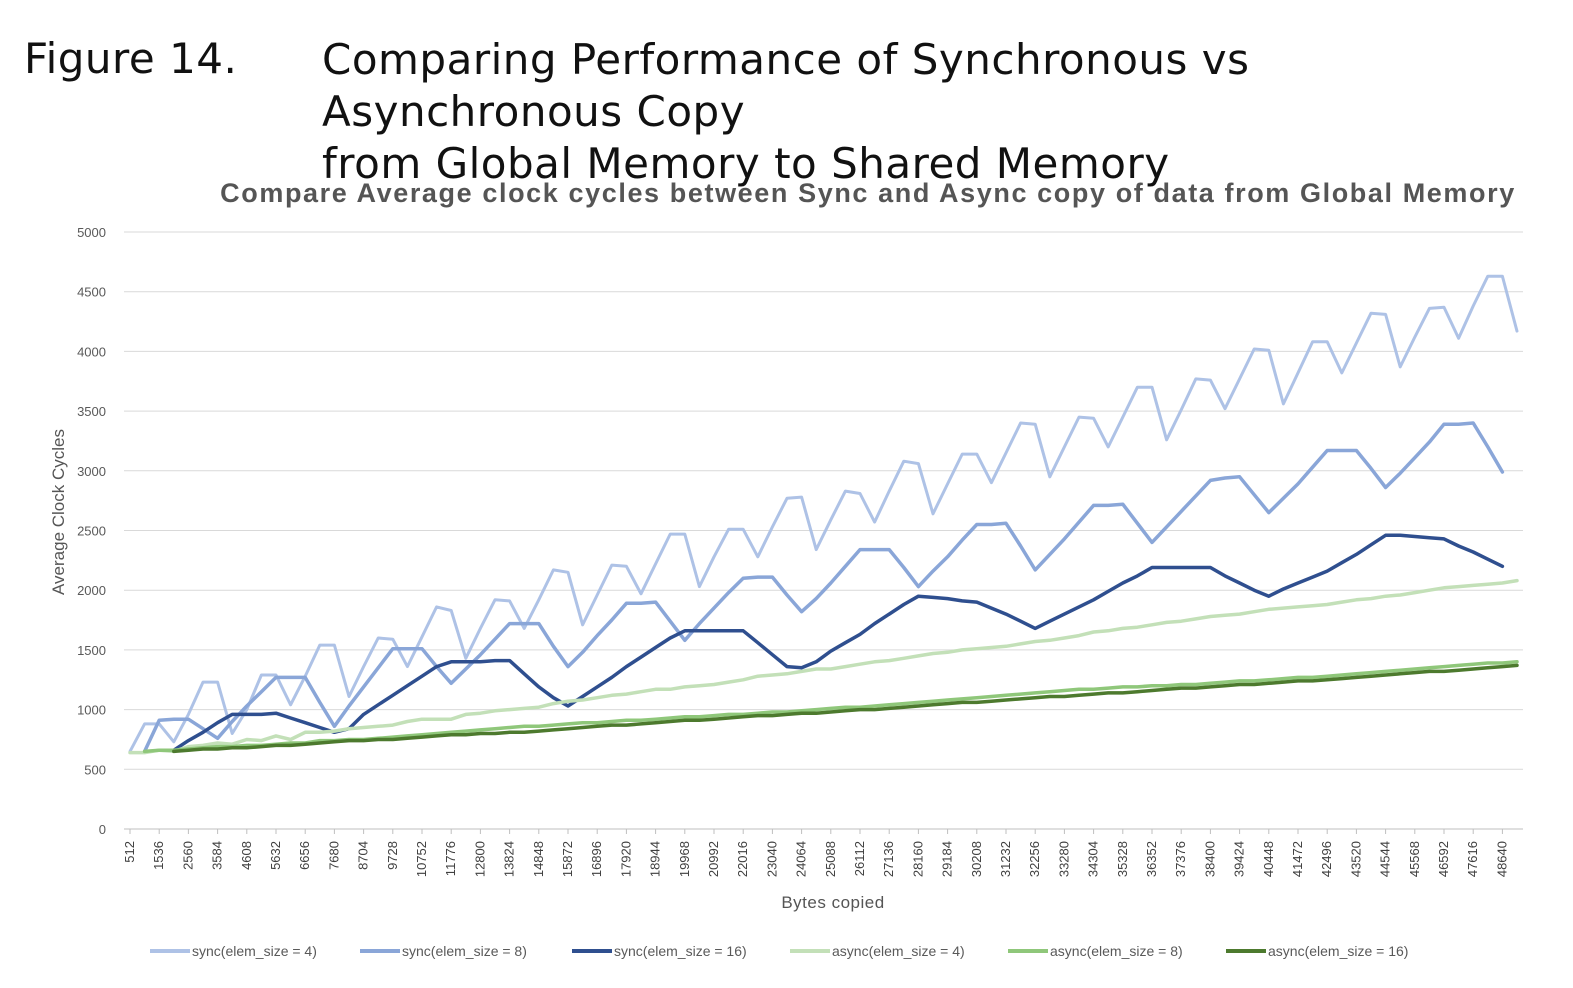  Describe the element at coordinates (131, 58) in the screenshot. I see `figure-label: Figure 14.` at that location.